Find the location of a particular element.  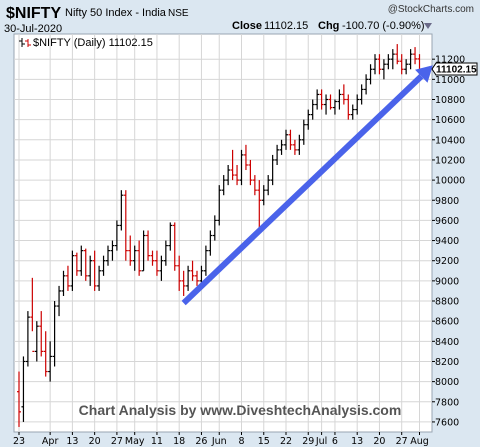

y-tick-label: 8000 is located at coordinates (447, 382).